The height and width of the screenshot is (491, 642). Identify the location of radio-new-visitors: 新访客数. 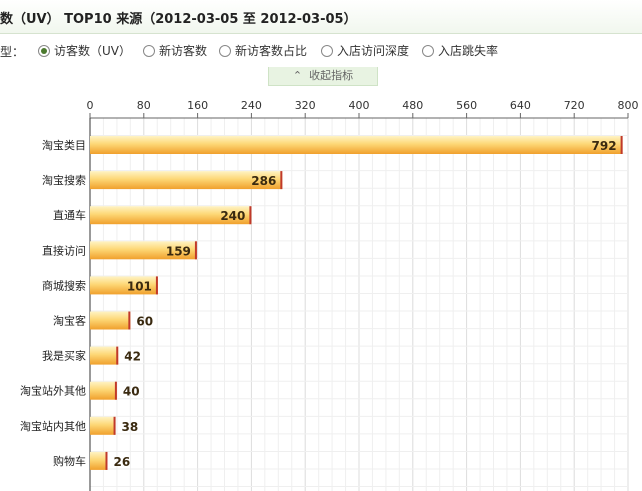
(175, 50).